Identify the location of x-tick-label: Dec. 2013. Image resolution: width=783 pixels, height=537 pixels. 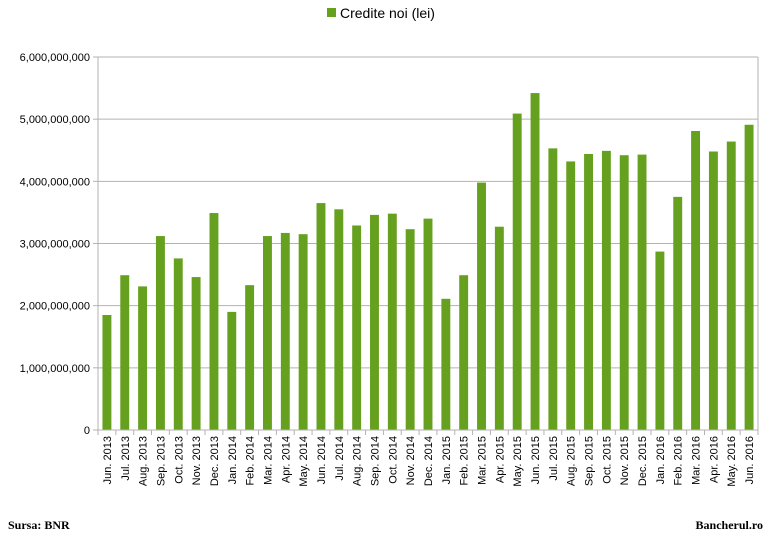
(215, 461).